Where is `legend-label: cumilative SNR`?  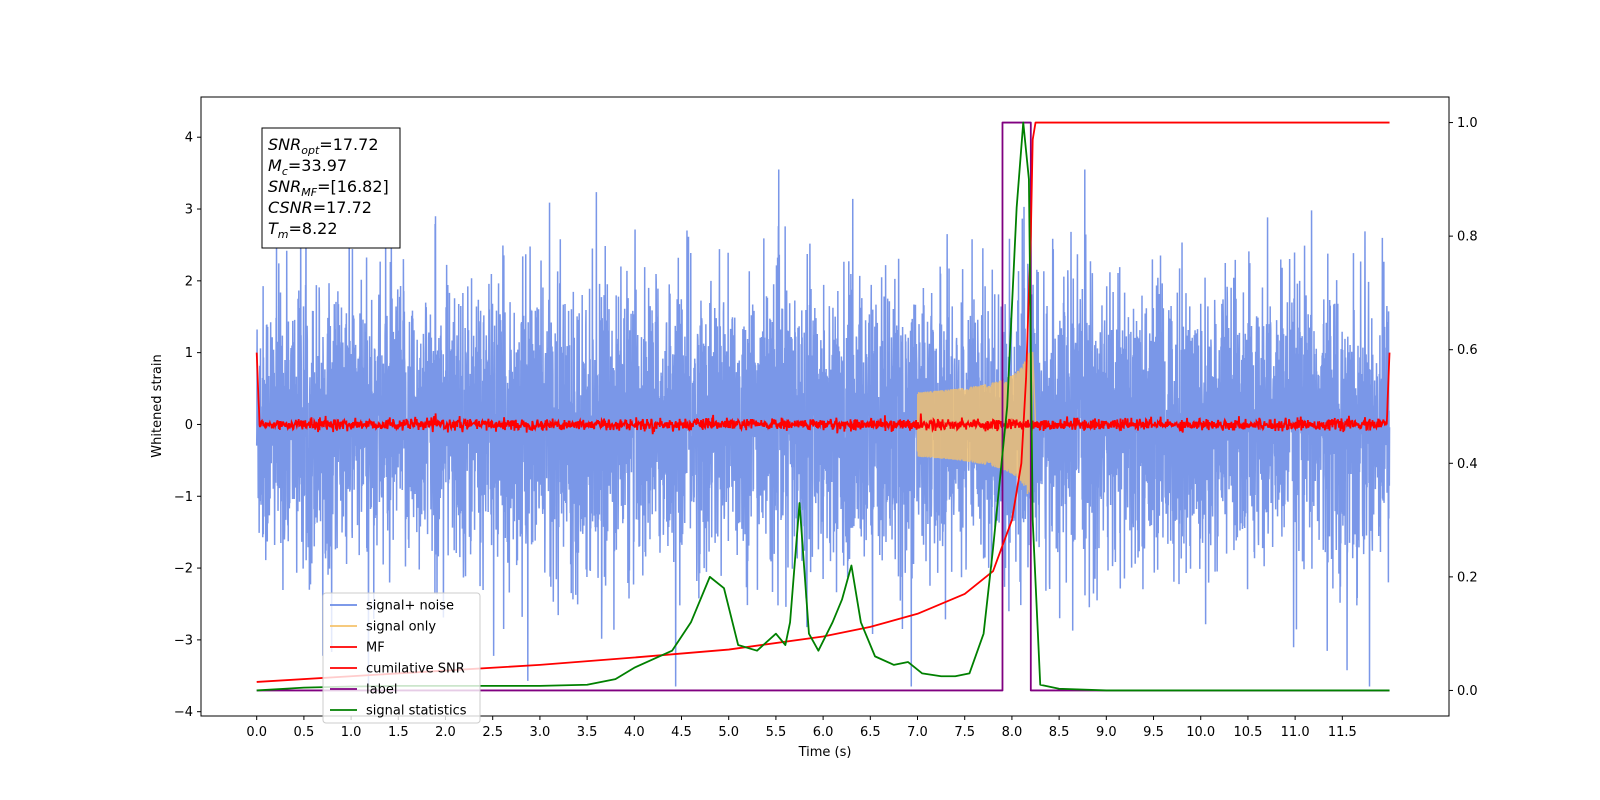
legend-label: cumilative SNR is located at coordinates (415, 669).